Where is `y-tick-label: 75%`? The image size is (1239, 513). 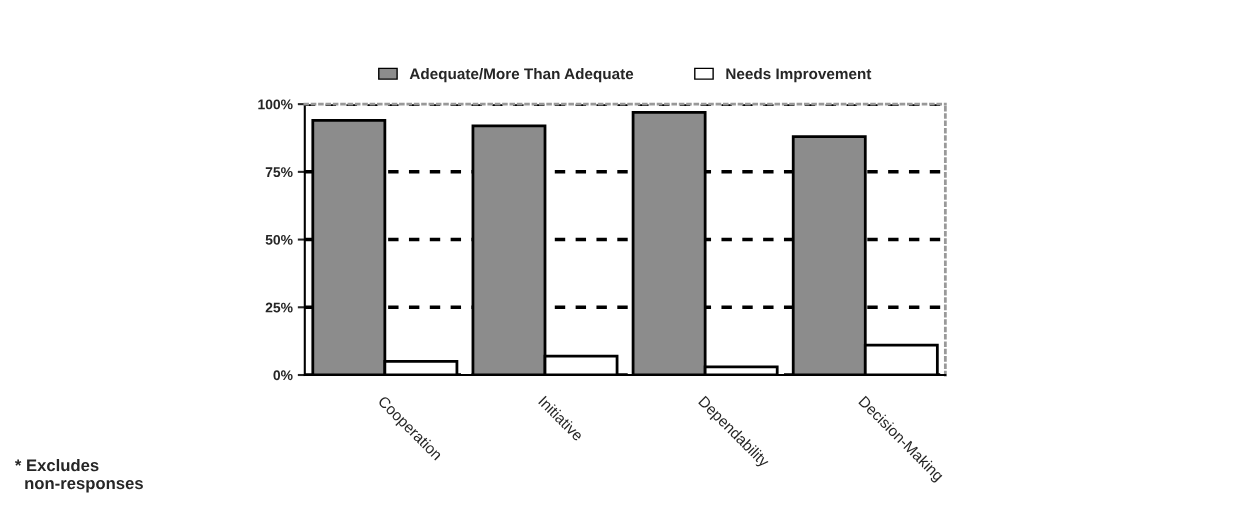 y-tick-label: 75% is located at coordinates (279, 172).